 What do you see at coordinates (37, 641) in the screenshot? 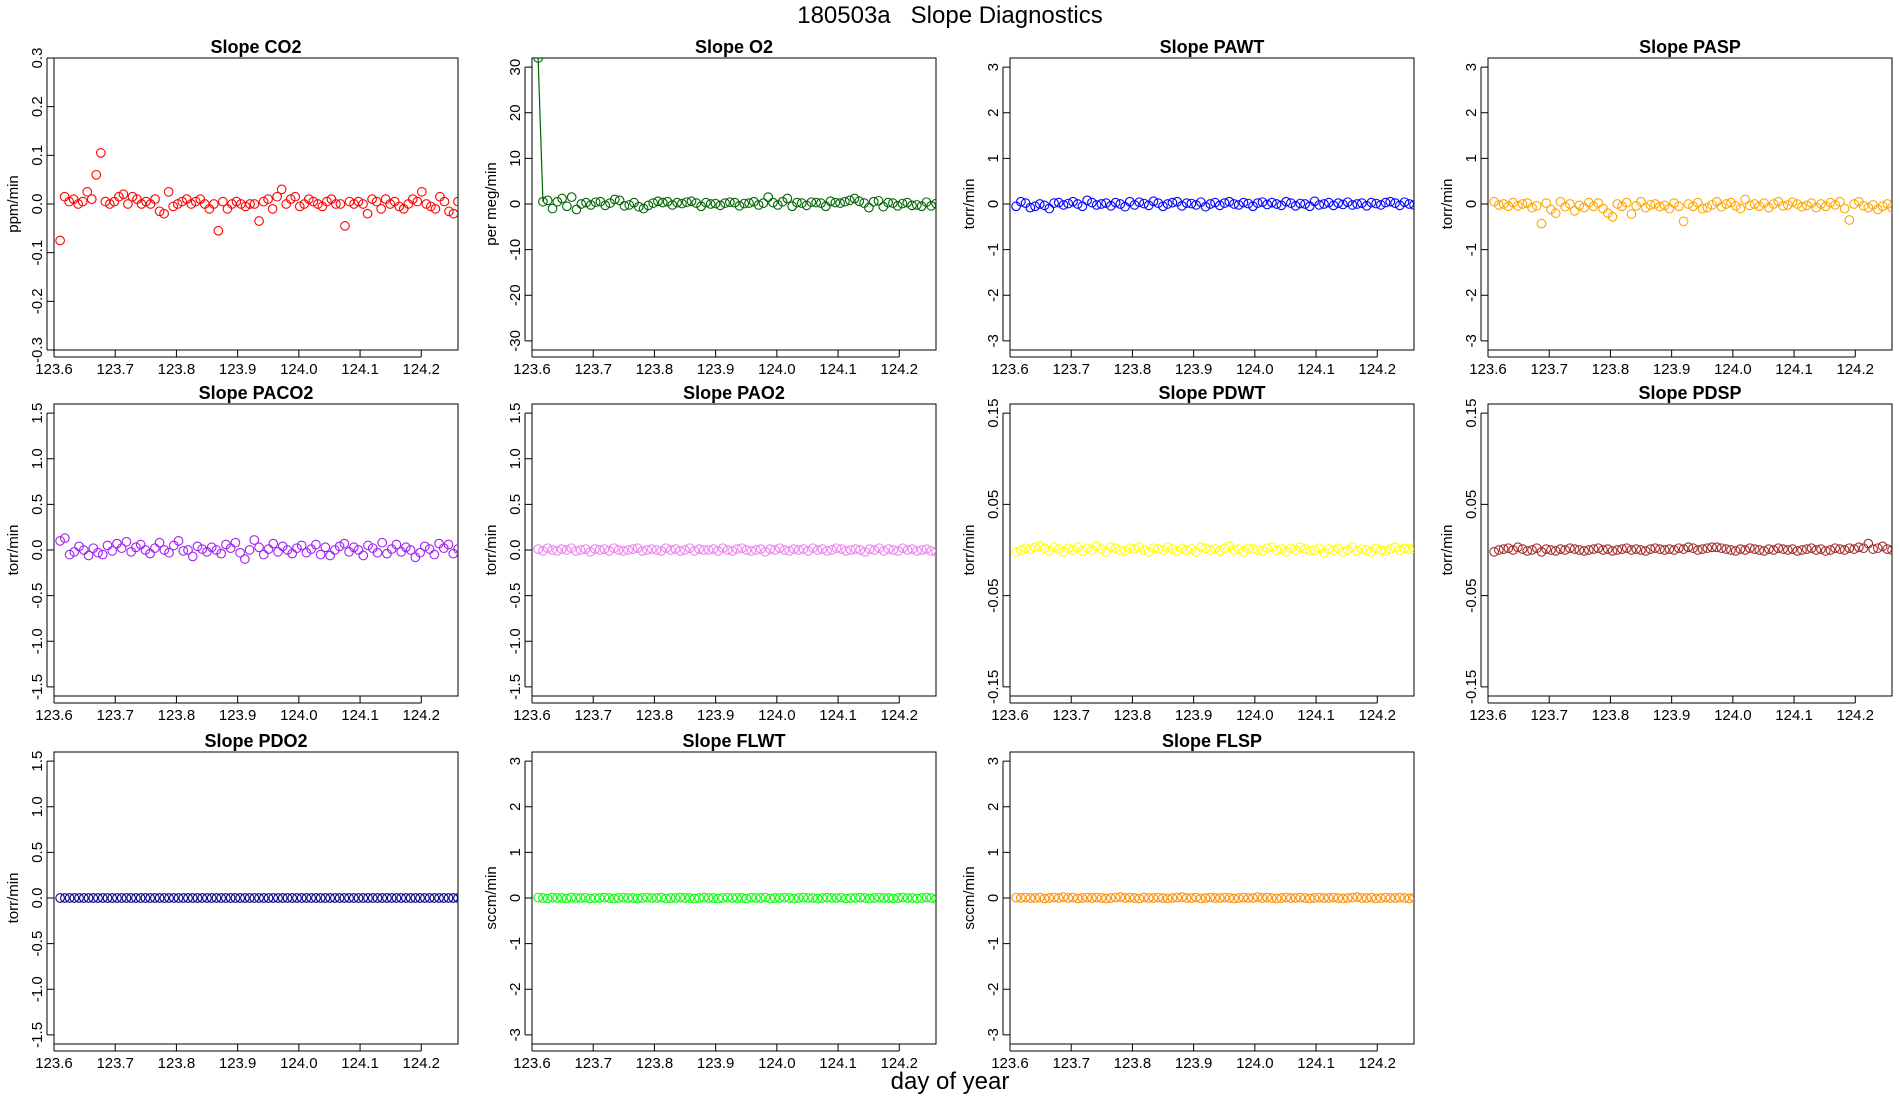
I see `y-tick-label: -1.0` at bounding box center [37, 641].